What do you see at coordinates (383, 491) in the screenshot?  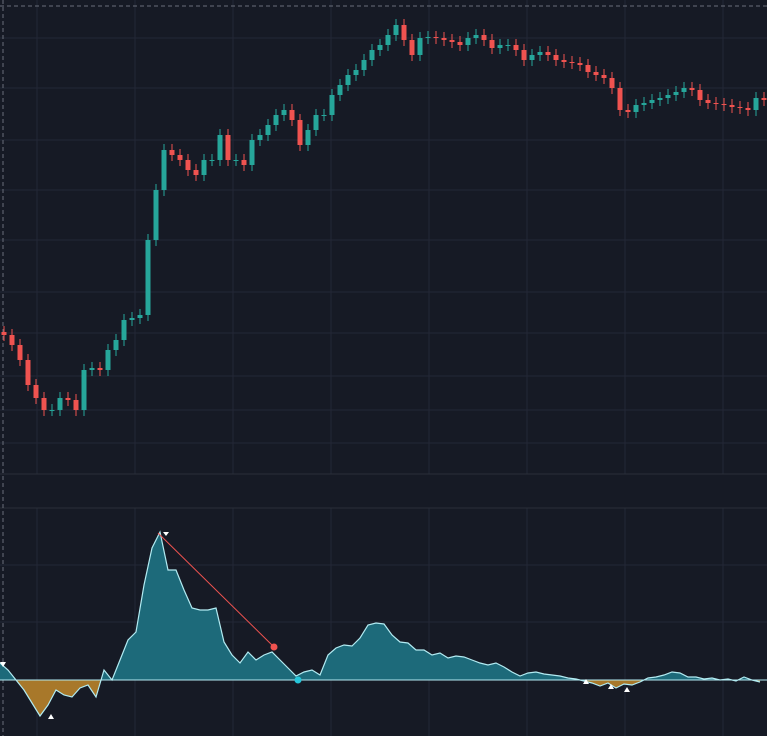 I see `pane-separator` at bounding box center [383, 491].